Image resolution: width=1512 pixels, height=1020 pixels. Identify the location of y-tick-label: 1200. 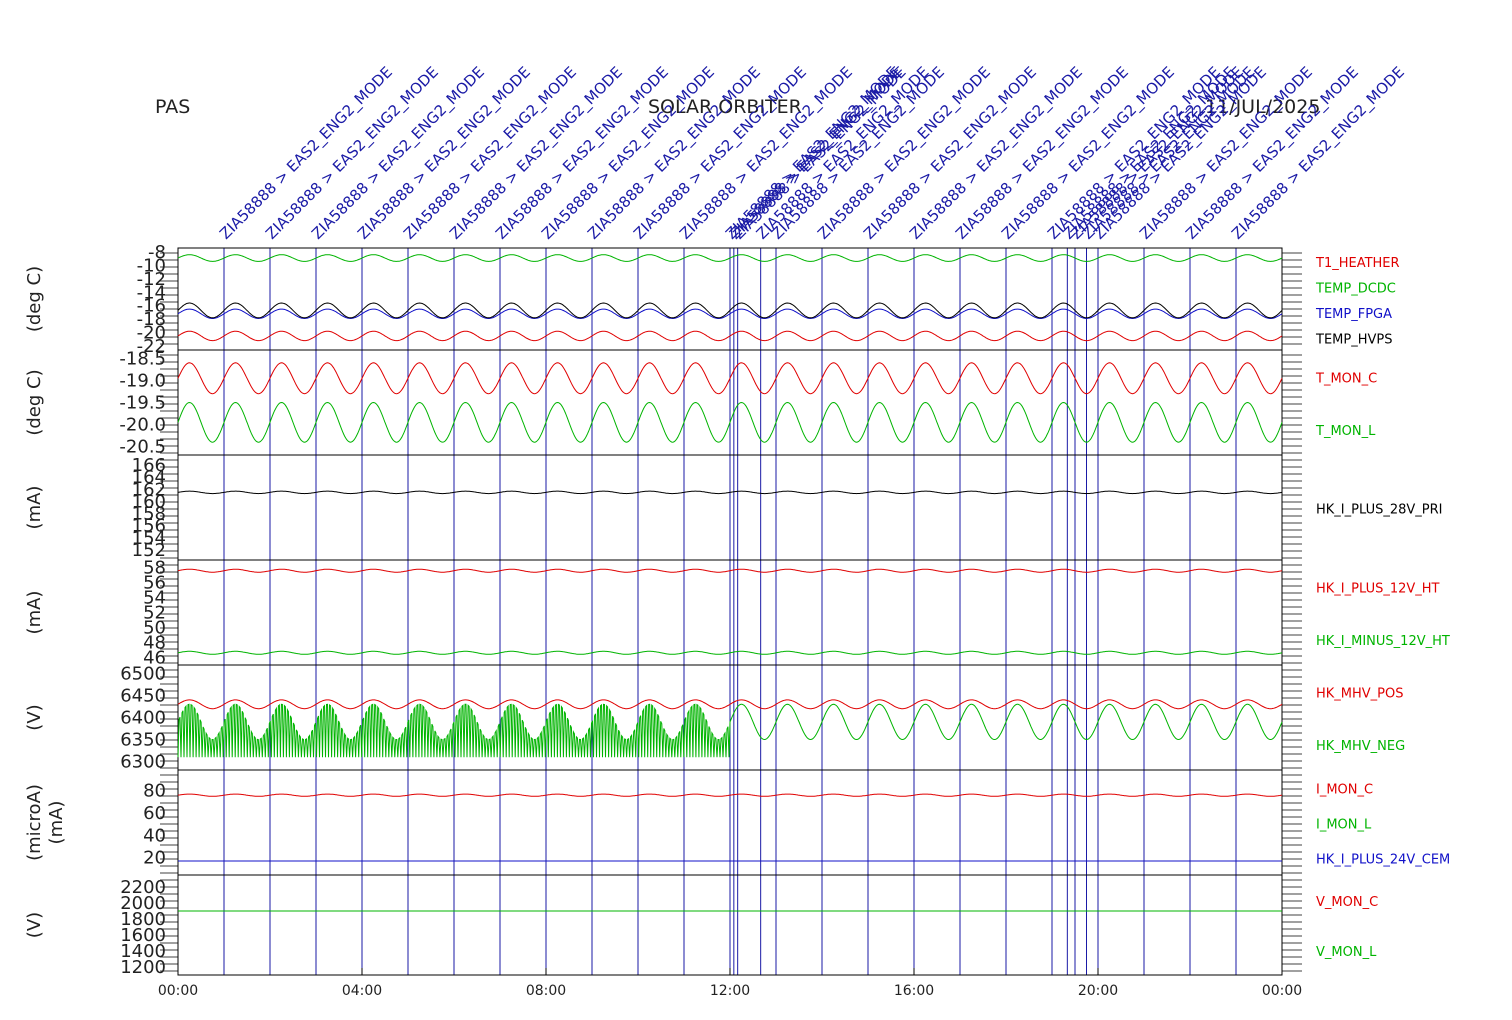
(143, 967).